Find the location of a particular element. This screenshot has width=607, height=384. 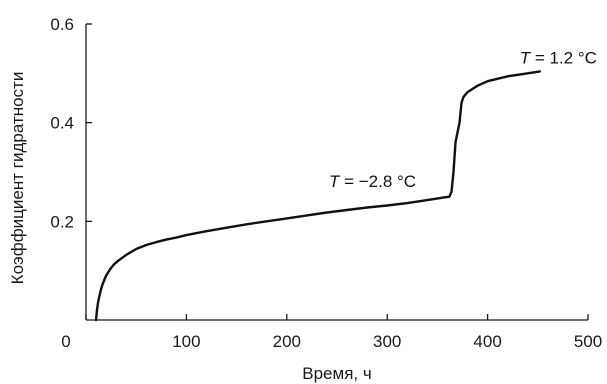

x-tick-label: 300 is located at coordinates (387, 341).